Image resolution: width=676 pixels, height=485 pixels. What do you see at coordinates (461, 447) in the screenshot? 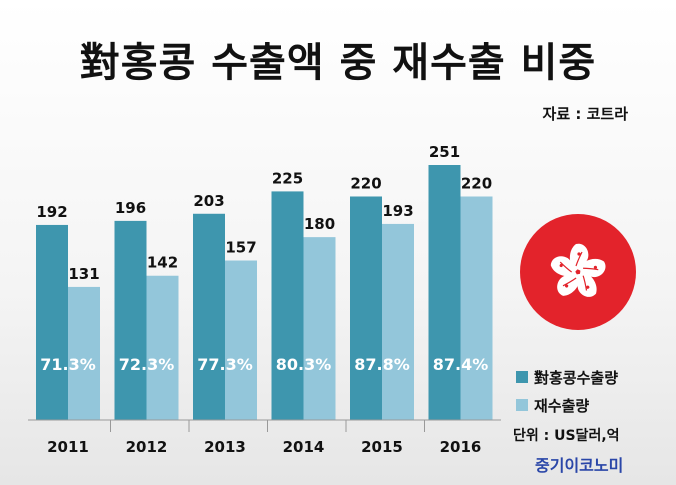
I see `x-tick-label: 2016` at bounding box center [461, 447].